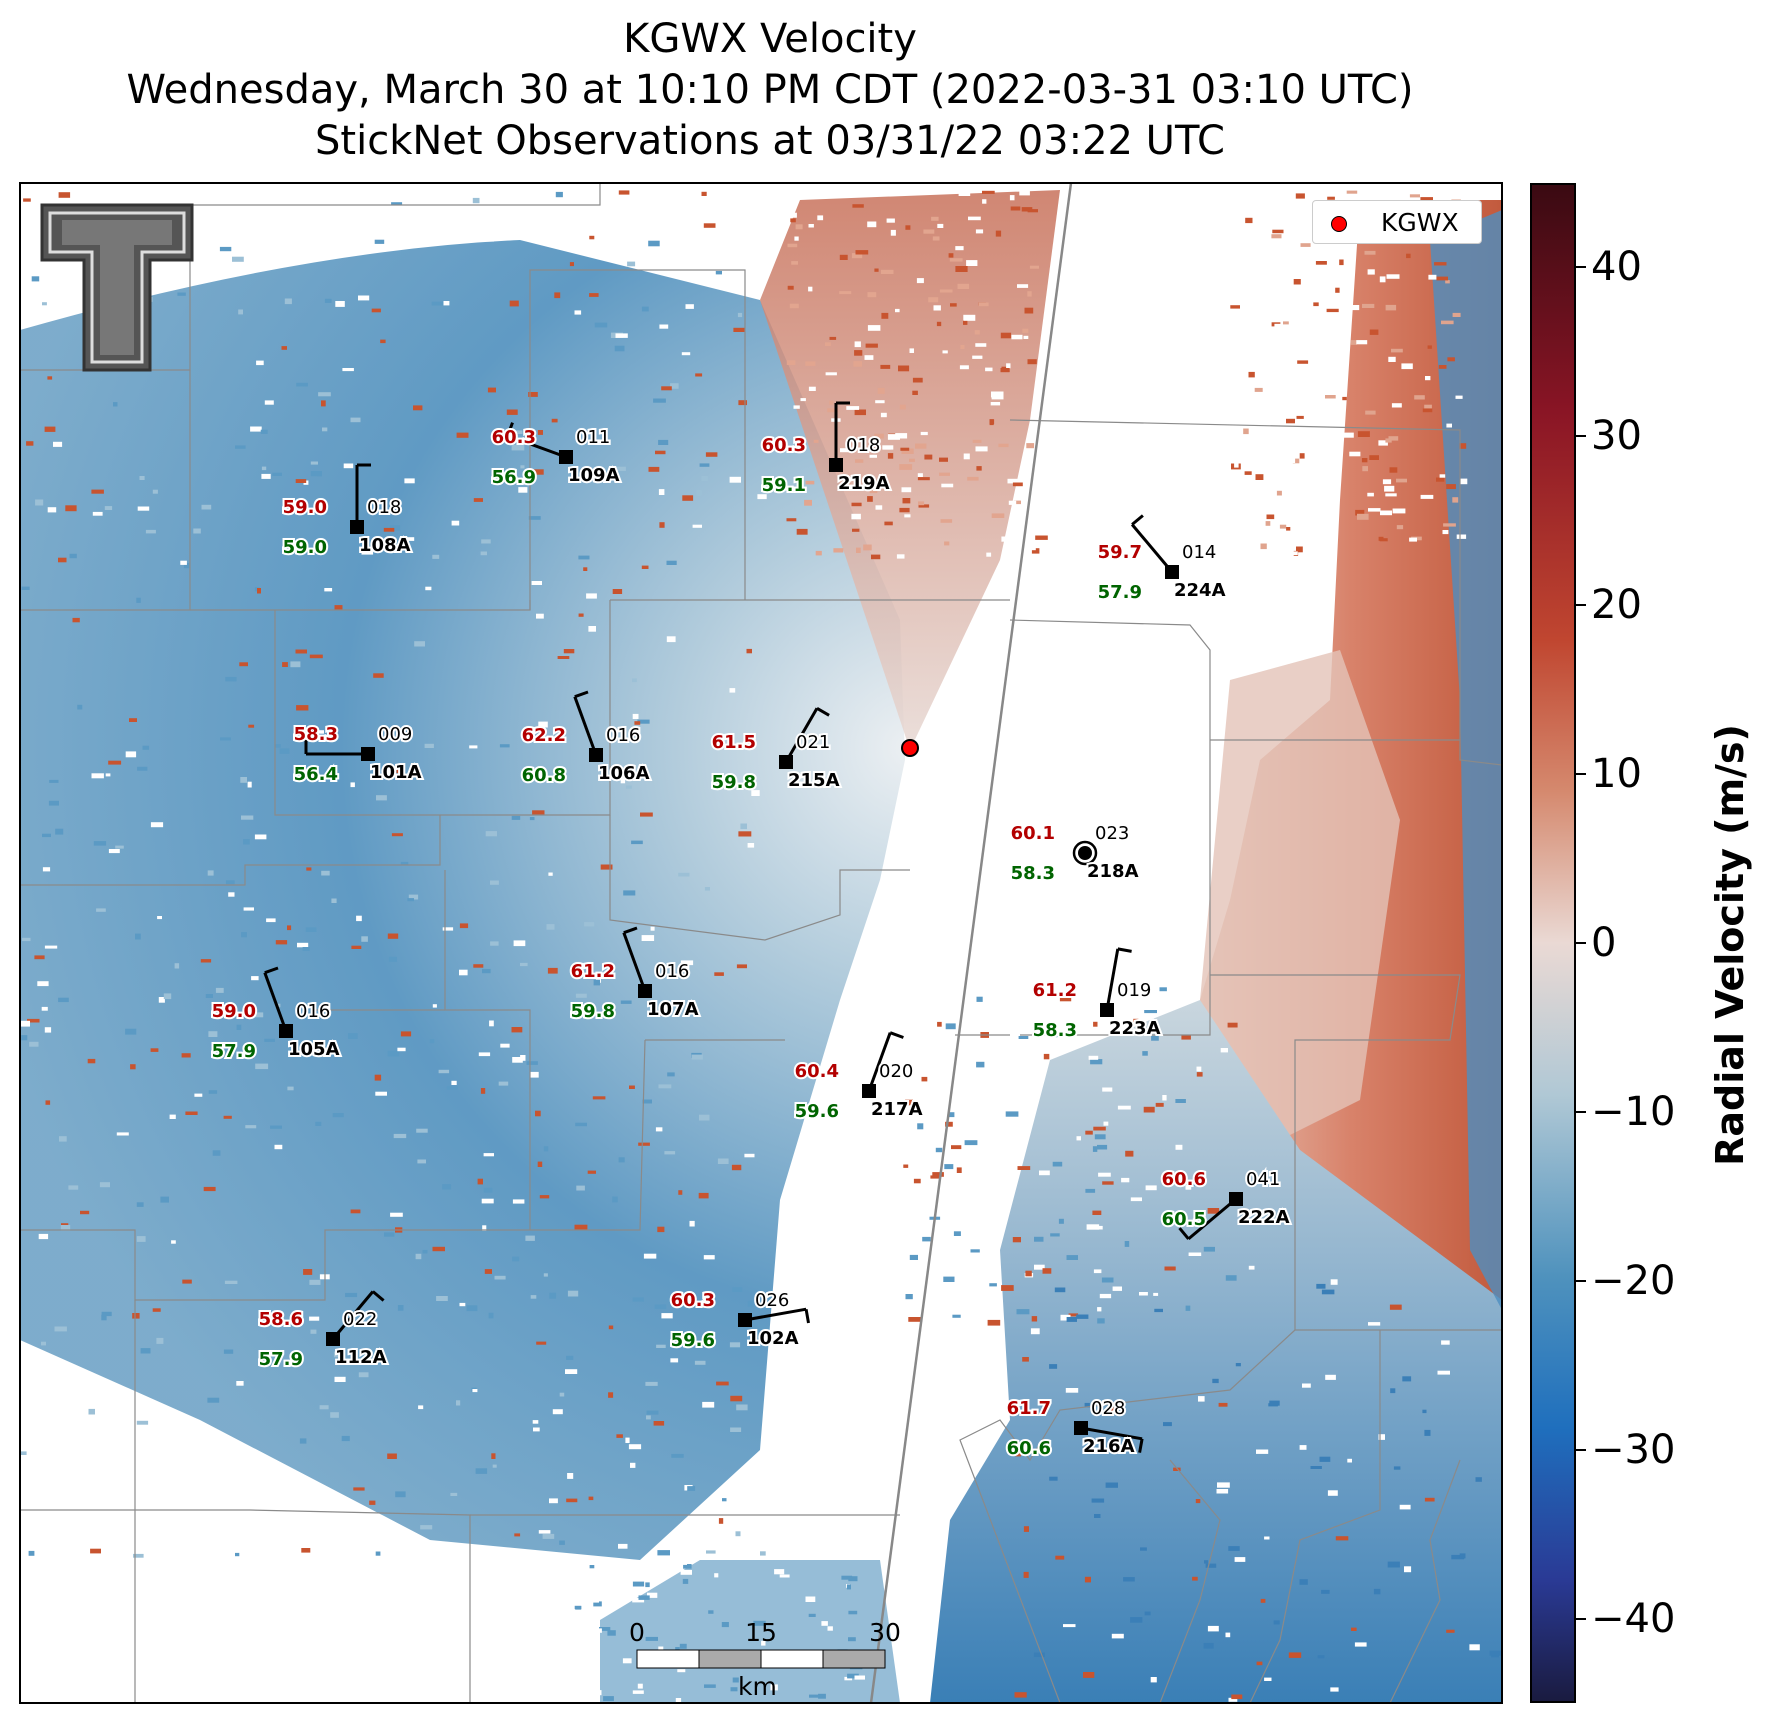  Describe the element at coordinates (1397, 222) in the screenshot. I see `map-legend: KGWX` at that location.